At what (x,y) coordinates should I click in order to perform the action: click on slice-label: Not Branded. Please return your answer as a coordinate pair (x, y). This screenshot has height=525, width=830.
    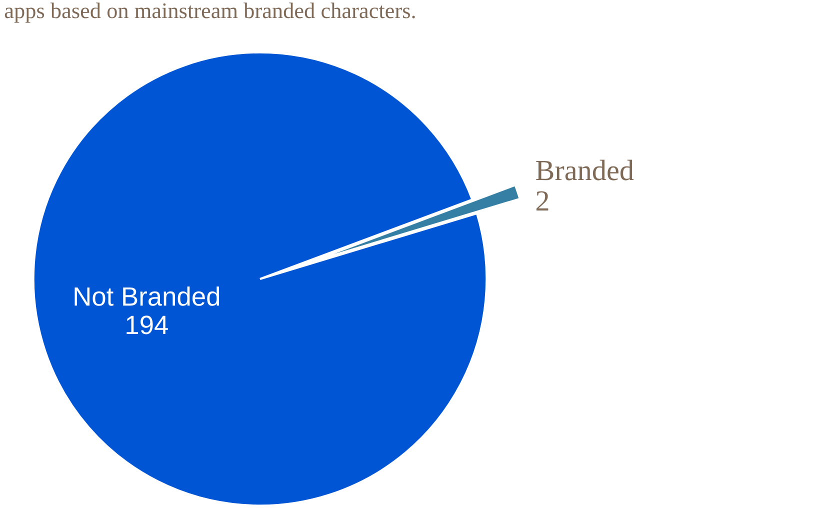
    Looking at the image, I should click on (147, 296).